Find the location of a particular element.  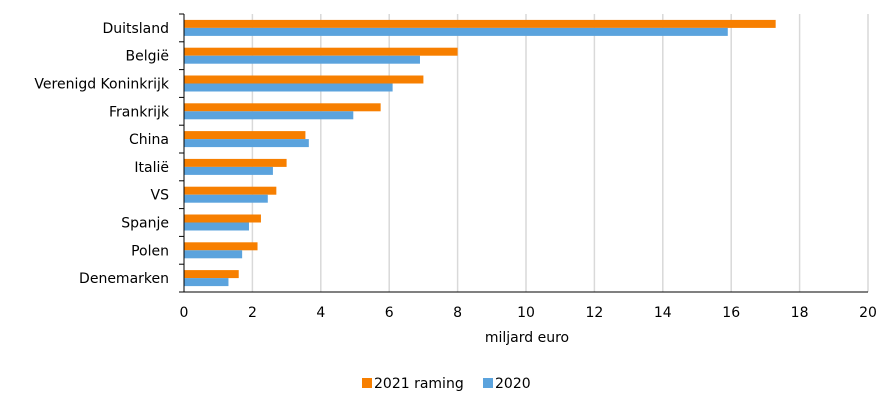

x-tick-label: 12 is located at coordinates (594, 313).